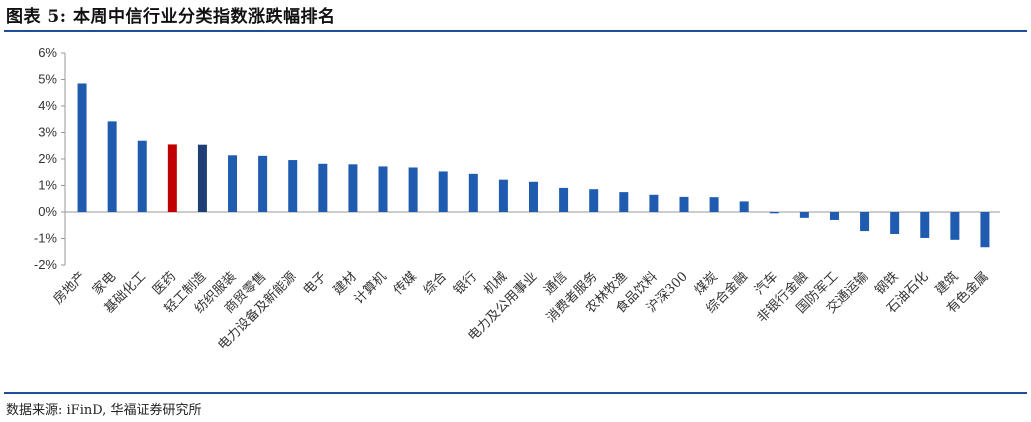 Image resolution: width=1031 pixels, height=422 pixels. I want to click on y-tick-label: 6%, so click(47, 52).